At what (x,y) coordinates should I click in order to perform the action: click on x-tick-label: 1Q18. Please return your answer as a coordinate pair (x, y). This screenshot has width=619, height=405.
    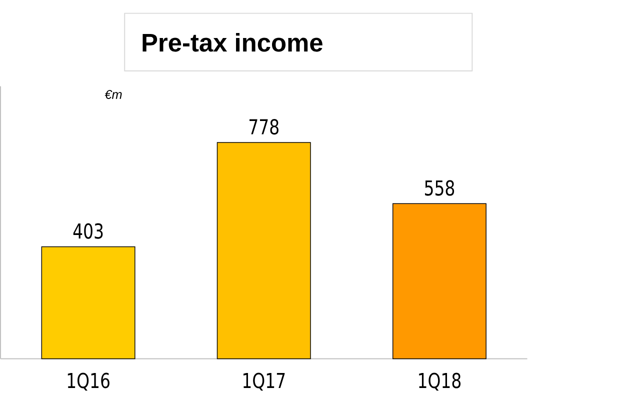
    Looking at the image, I should click on (440, 381).